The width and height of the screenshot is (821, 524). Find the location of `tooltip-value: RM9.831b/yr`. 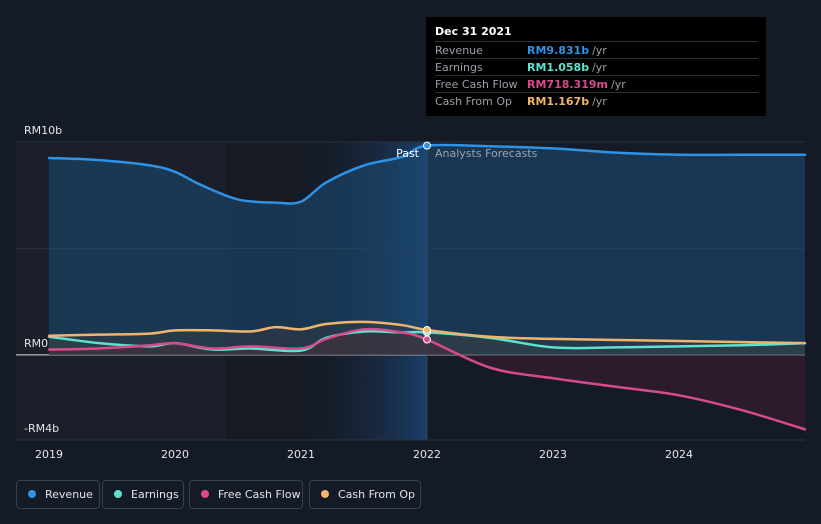

tooltip-value: RM9.831b/yr is located at coordinates (567, 50).